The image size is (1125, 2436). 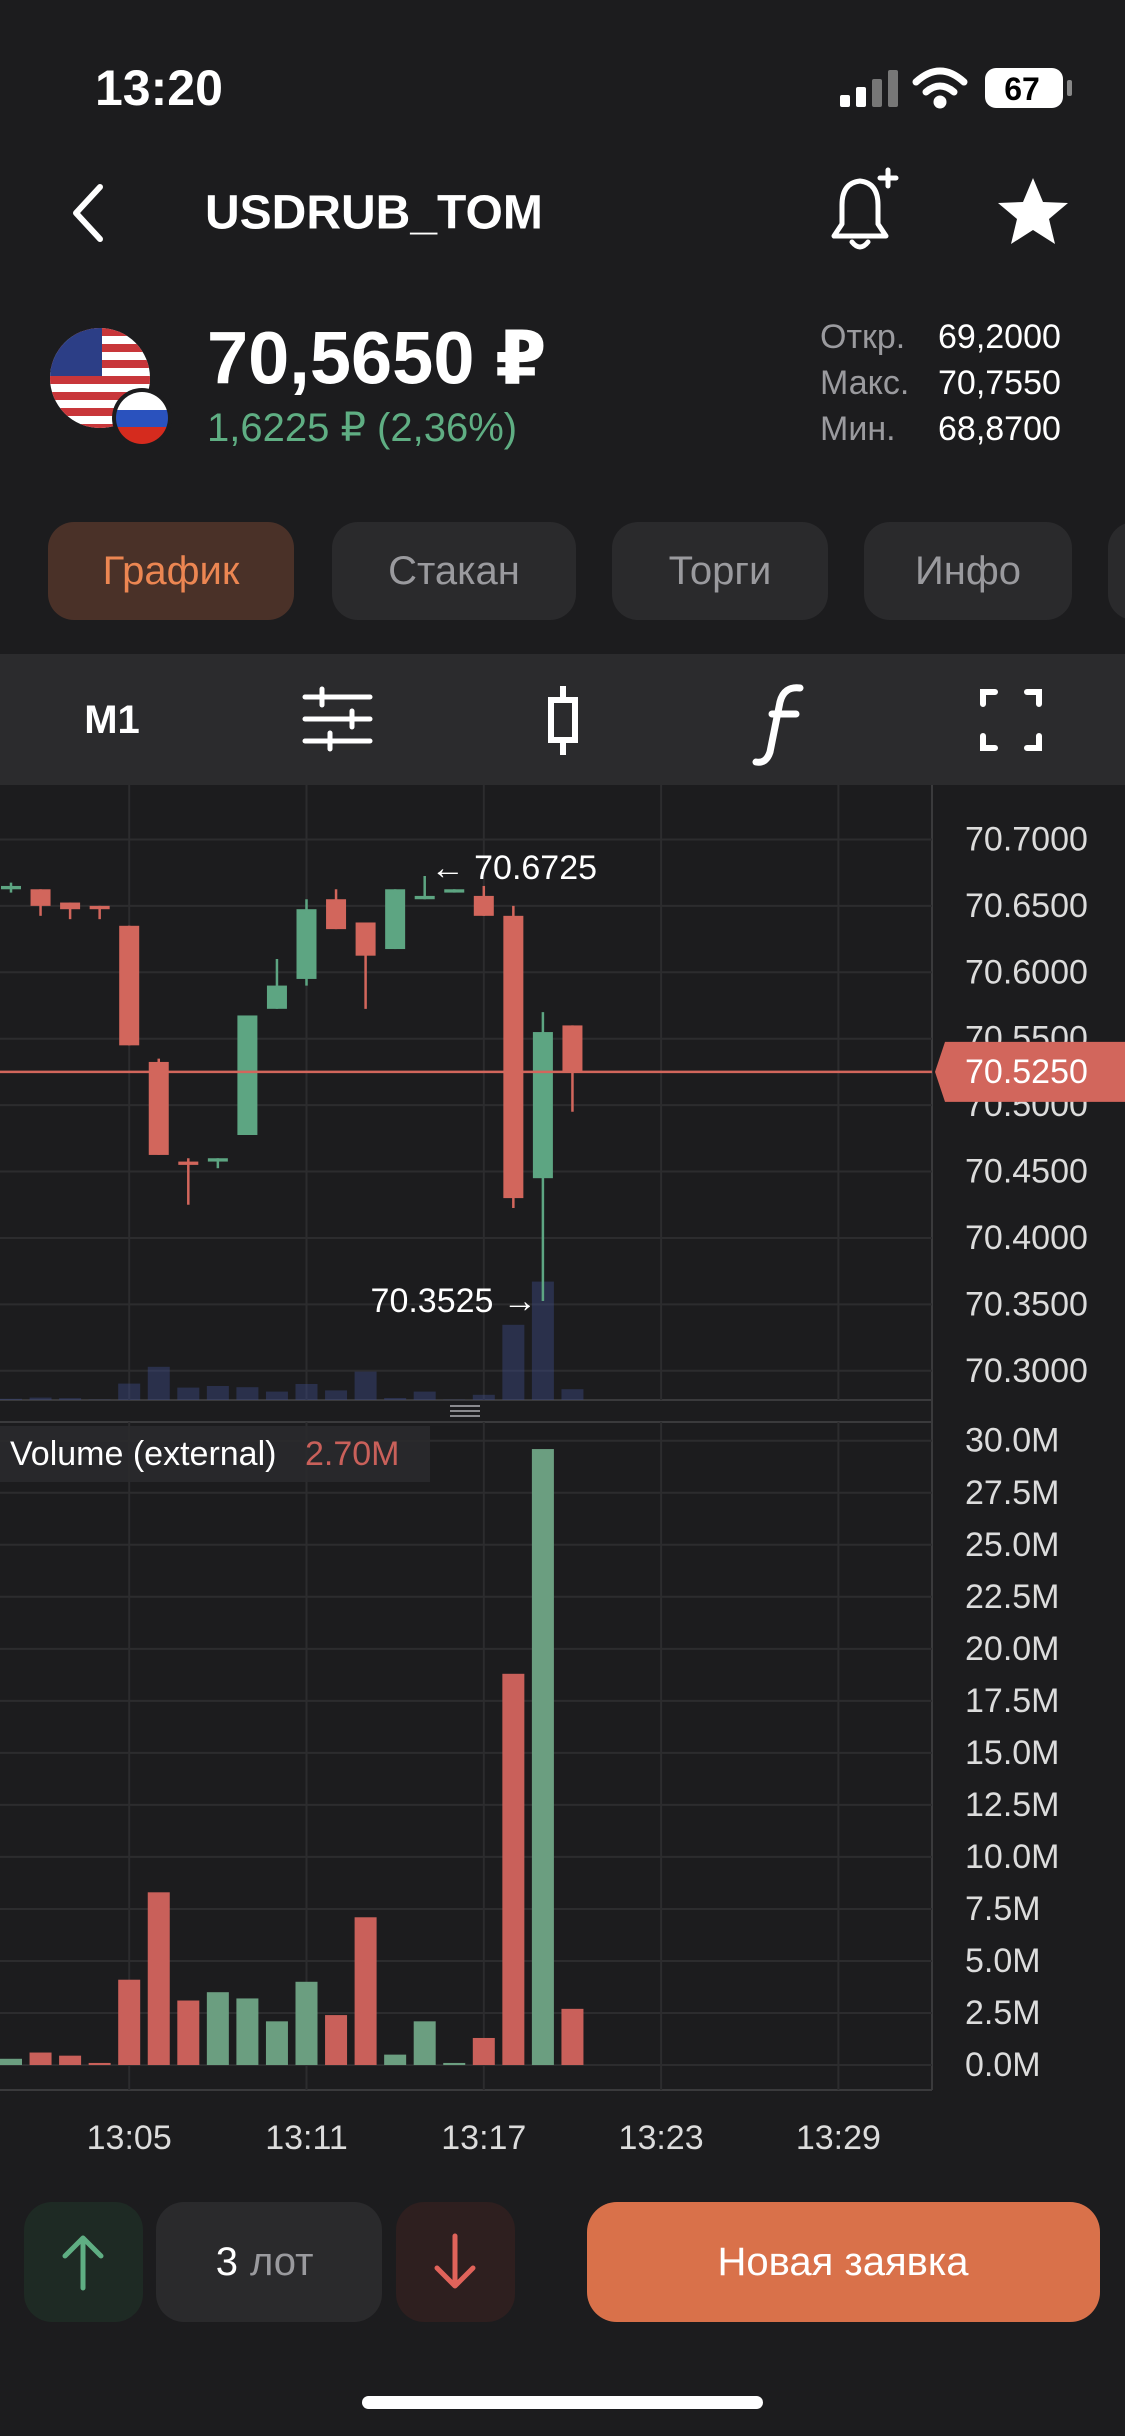 What do you see at coordinates (1026, 839) in the screenshot?
I see `y-tick-label: 70.7000` at bounding box center [1026, 839].